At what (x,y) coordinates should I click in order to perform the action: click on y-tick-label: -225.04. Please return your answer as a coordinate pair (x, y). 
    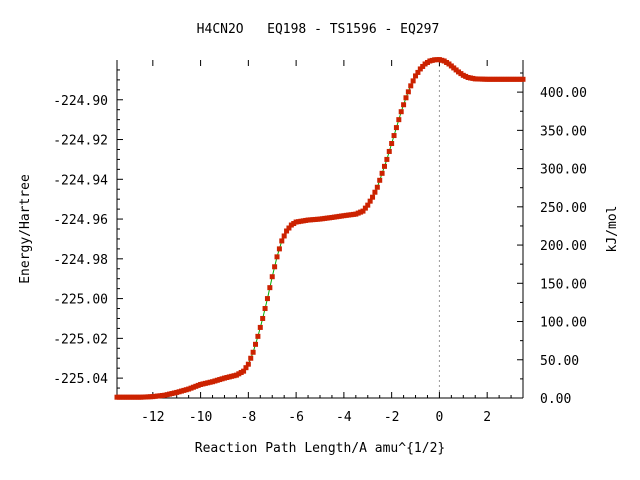
    Looking at the image, I should click on (80, 379).